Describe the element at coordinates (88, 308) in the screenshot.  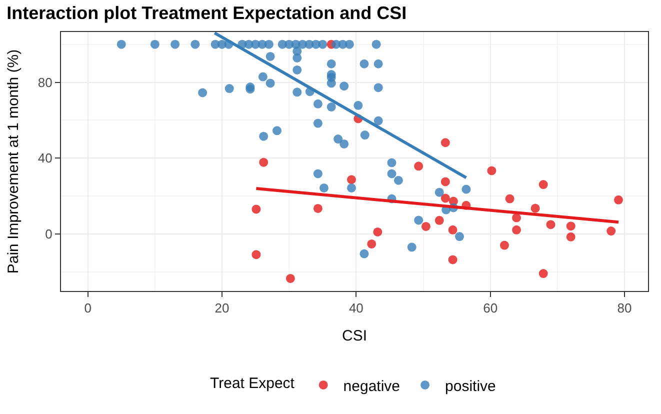
I see `x-tick-label: 0` at that location.